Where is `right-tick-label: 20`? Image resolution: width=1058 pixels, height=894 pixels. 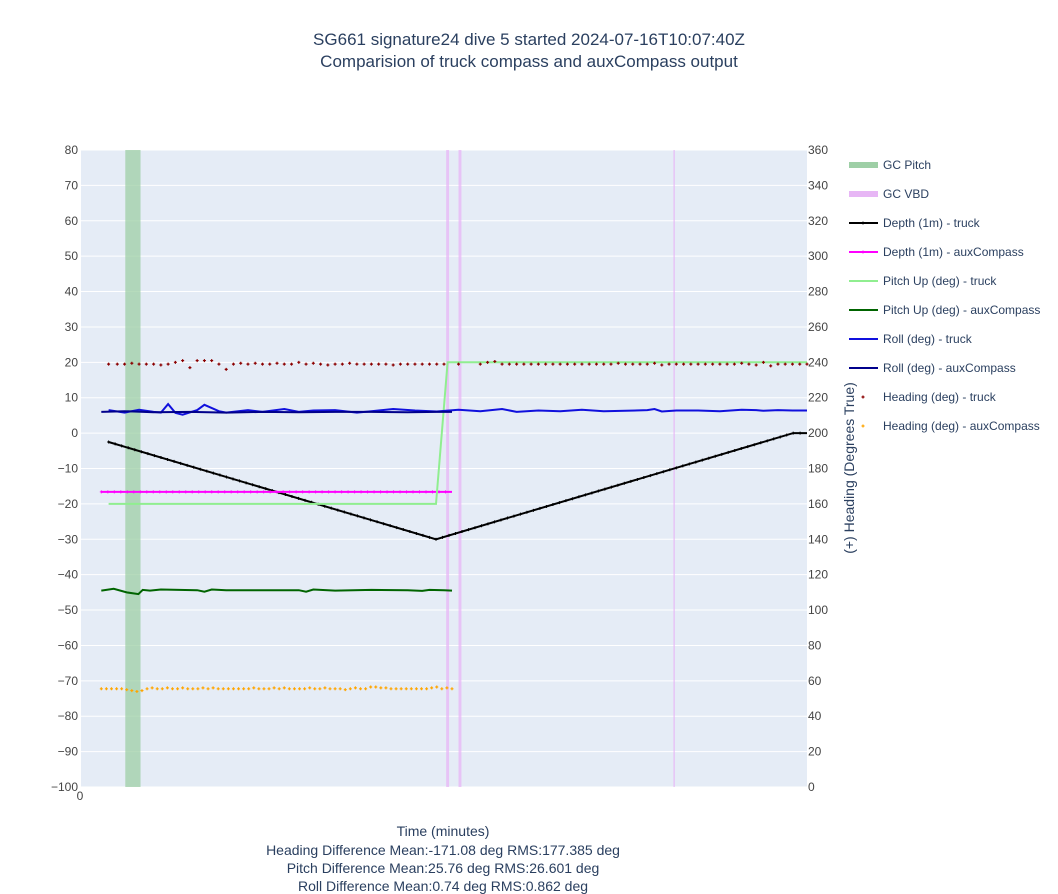
right-tick-label: 20 is located at coordinates (815, 752).